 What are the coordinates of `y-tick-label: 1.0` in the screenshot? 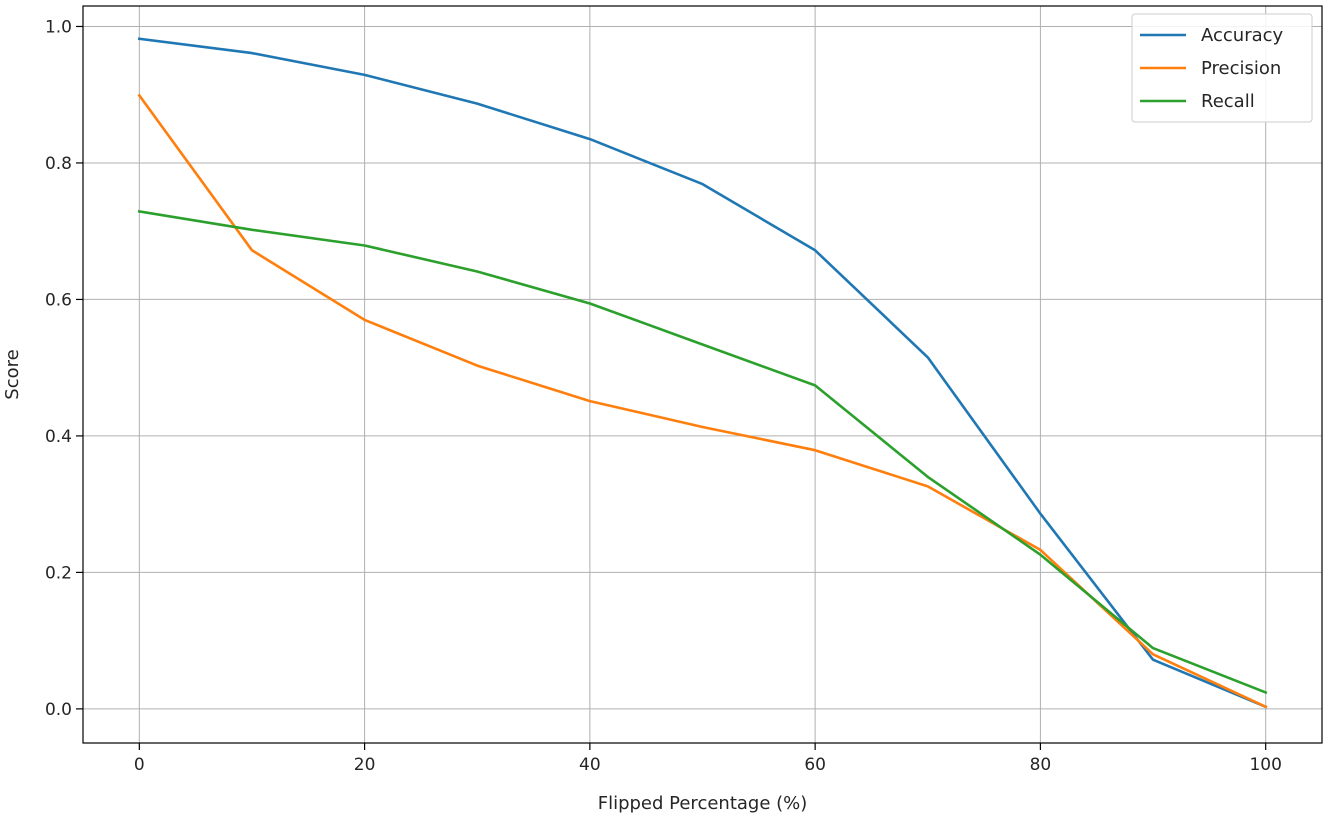 It's located at (58, 27).